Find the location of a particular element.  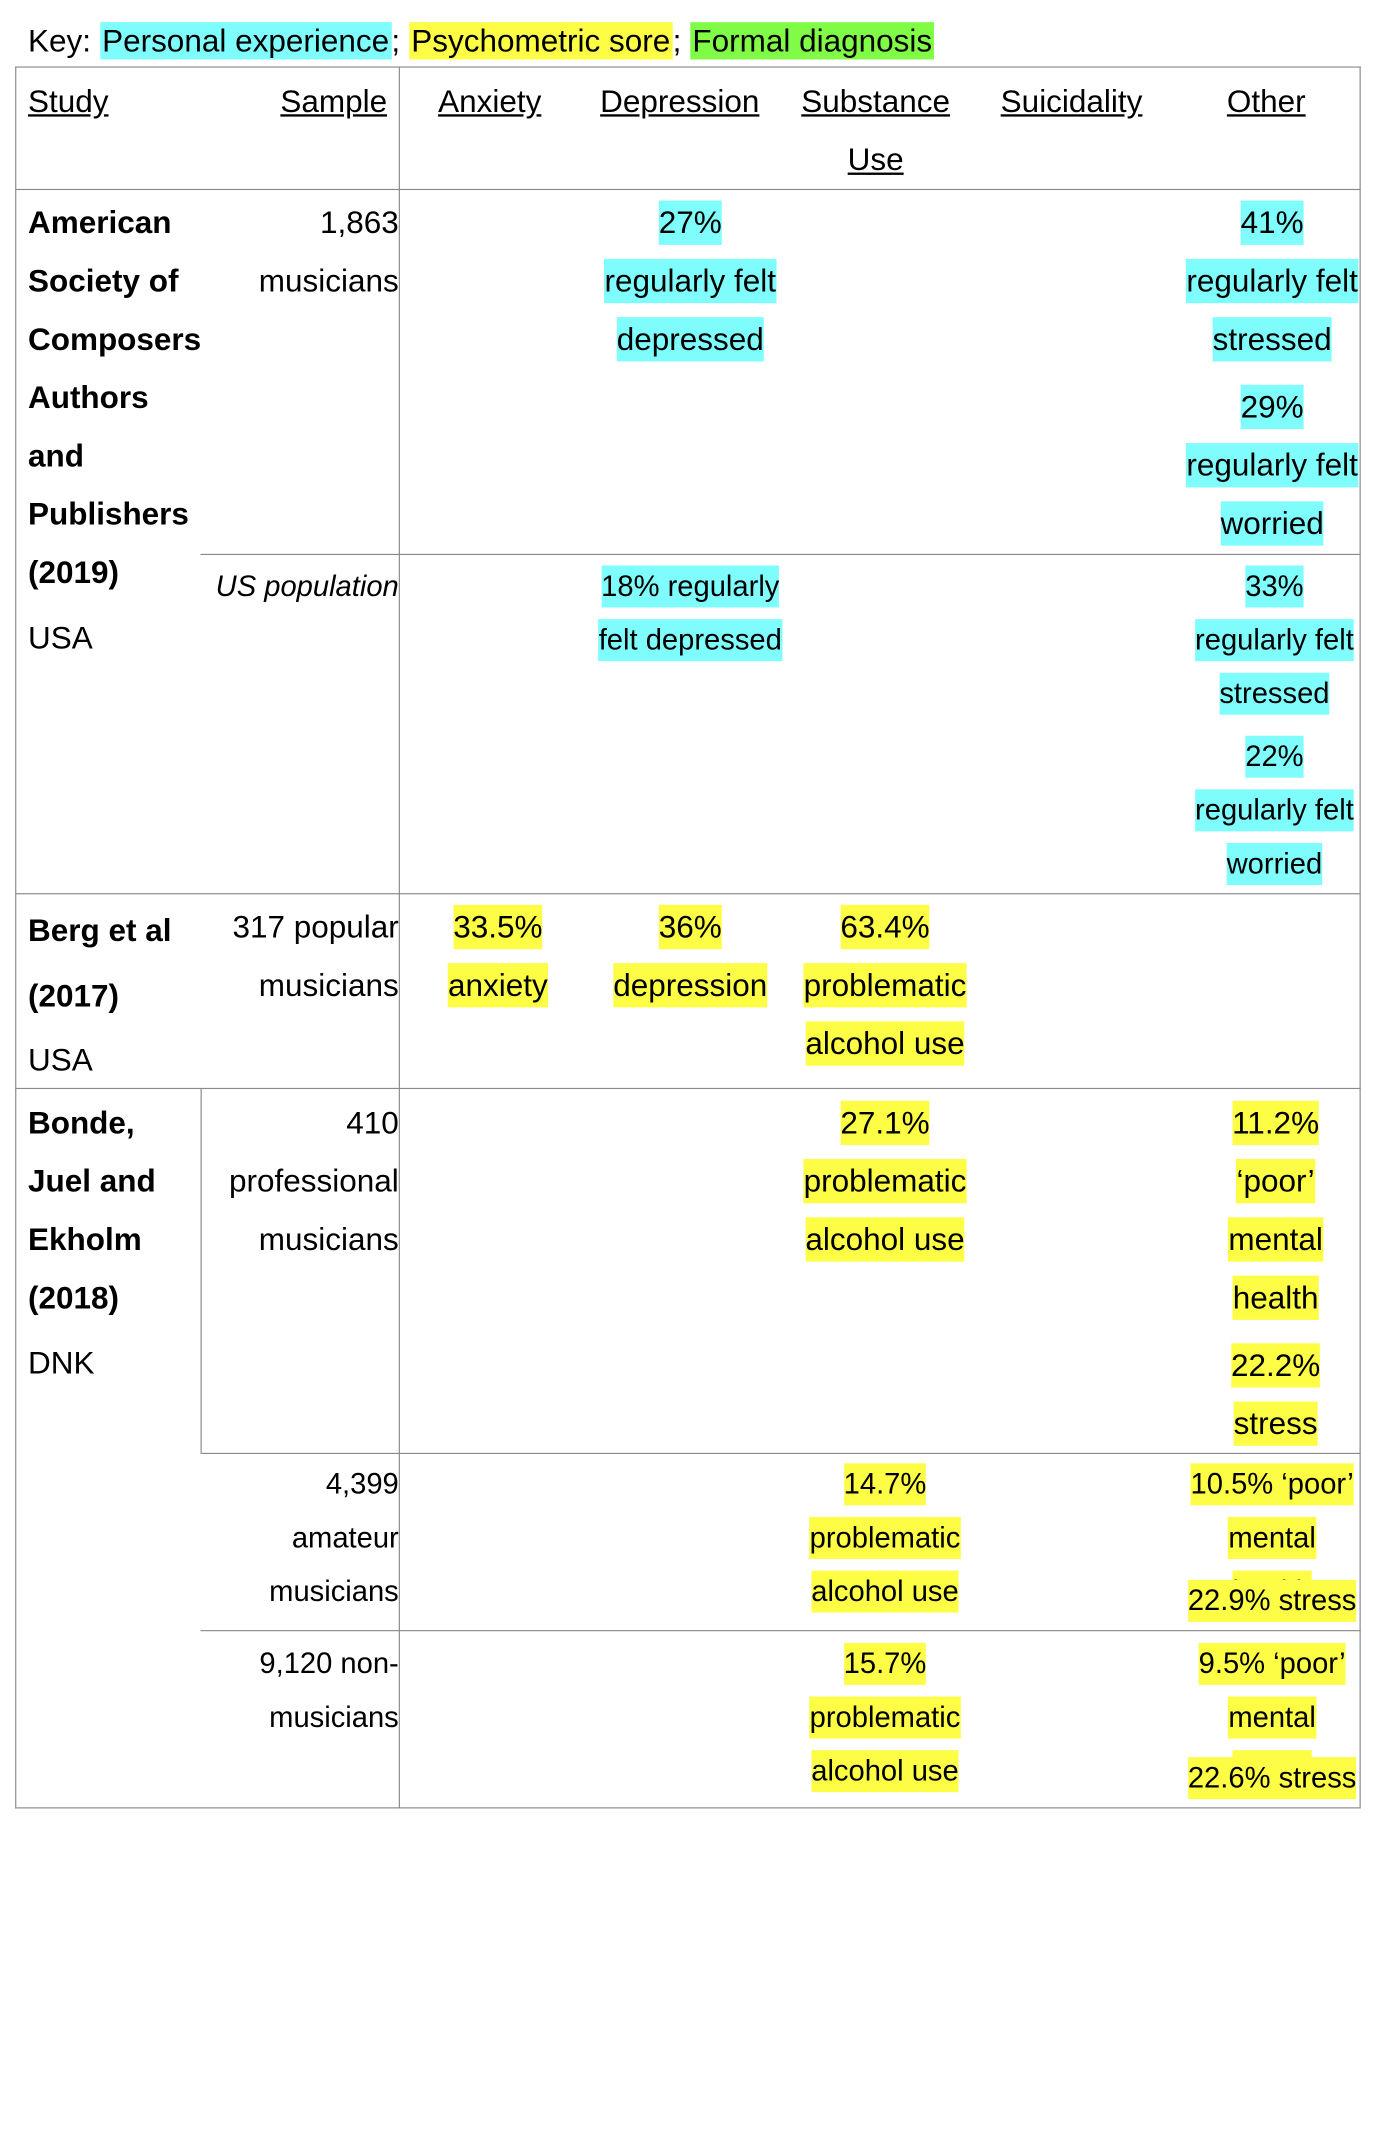

study-country: DNK is located at coordinates (61, 1363).